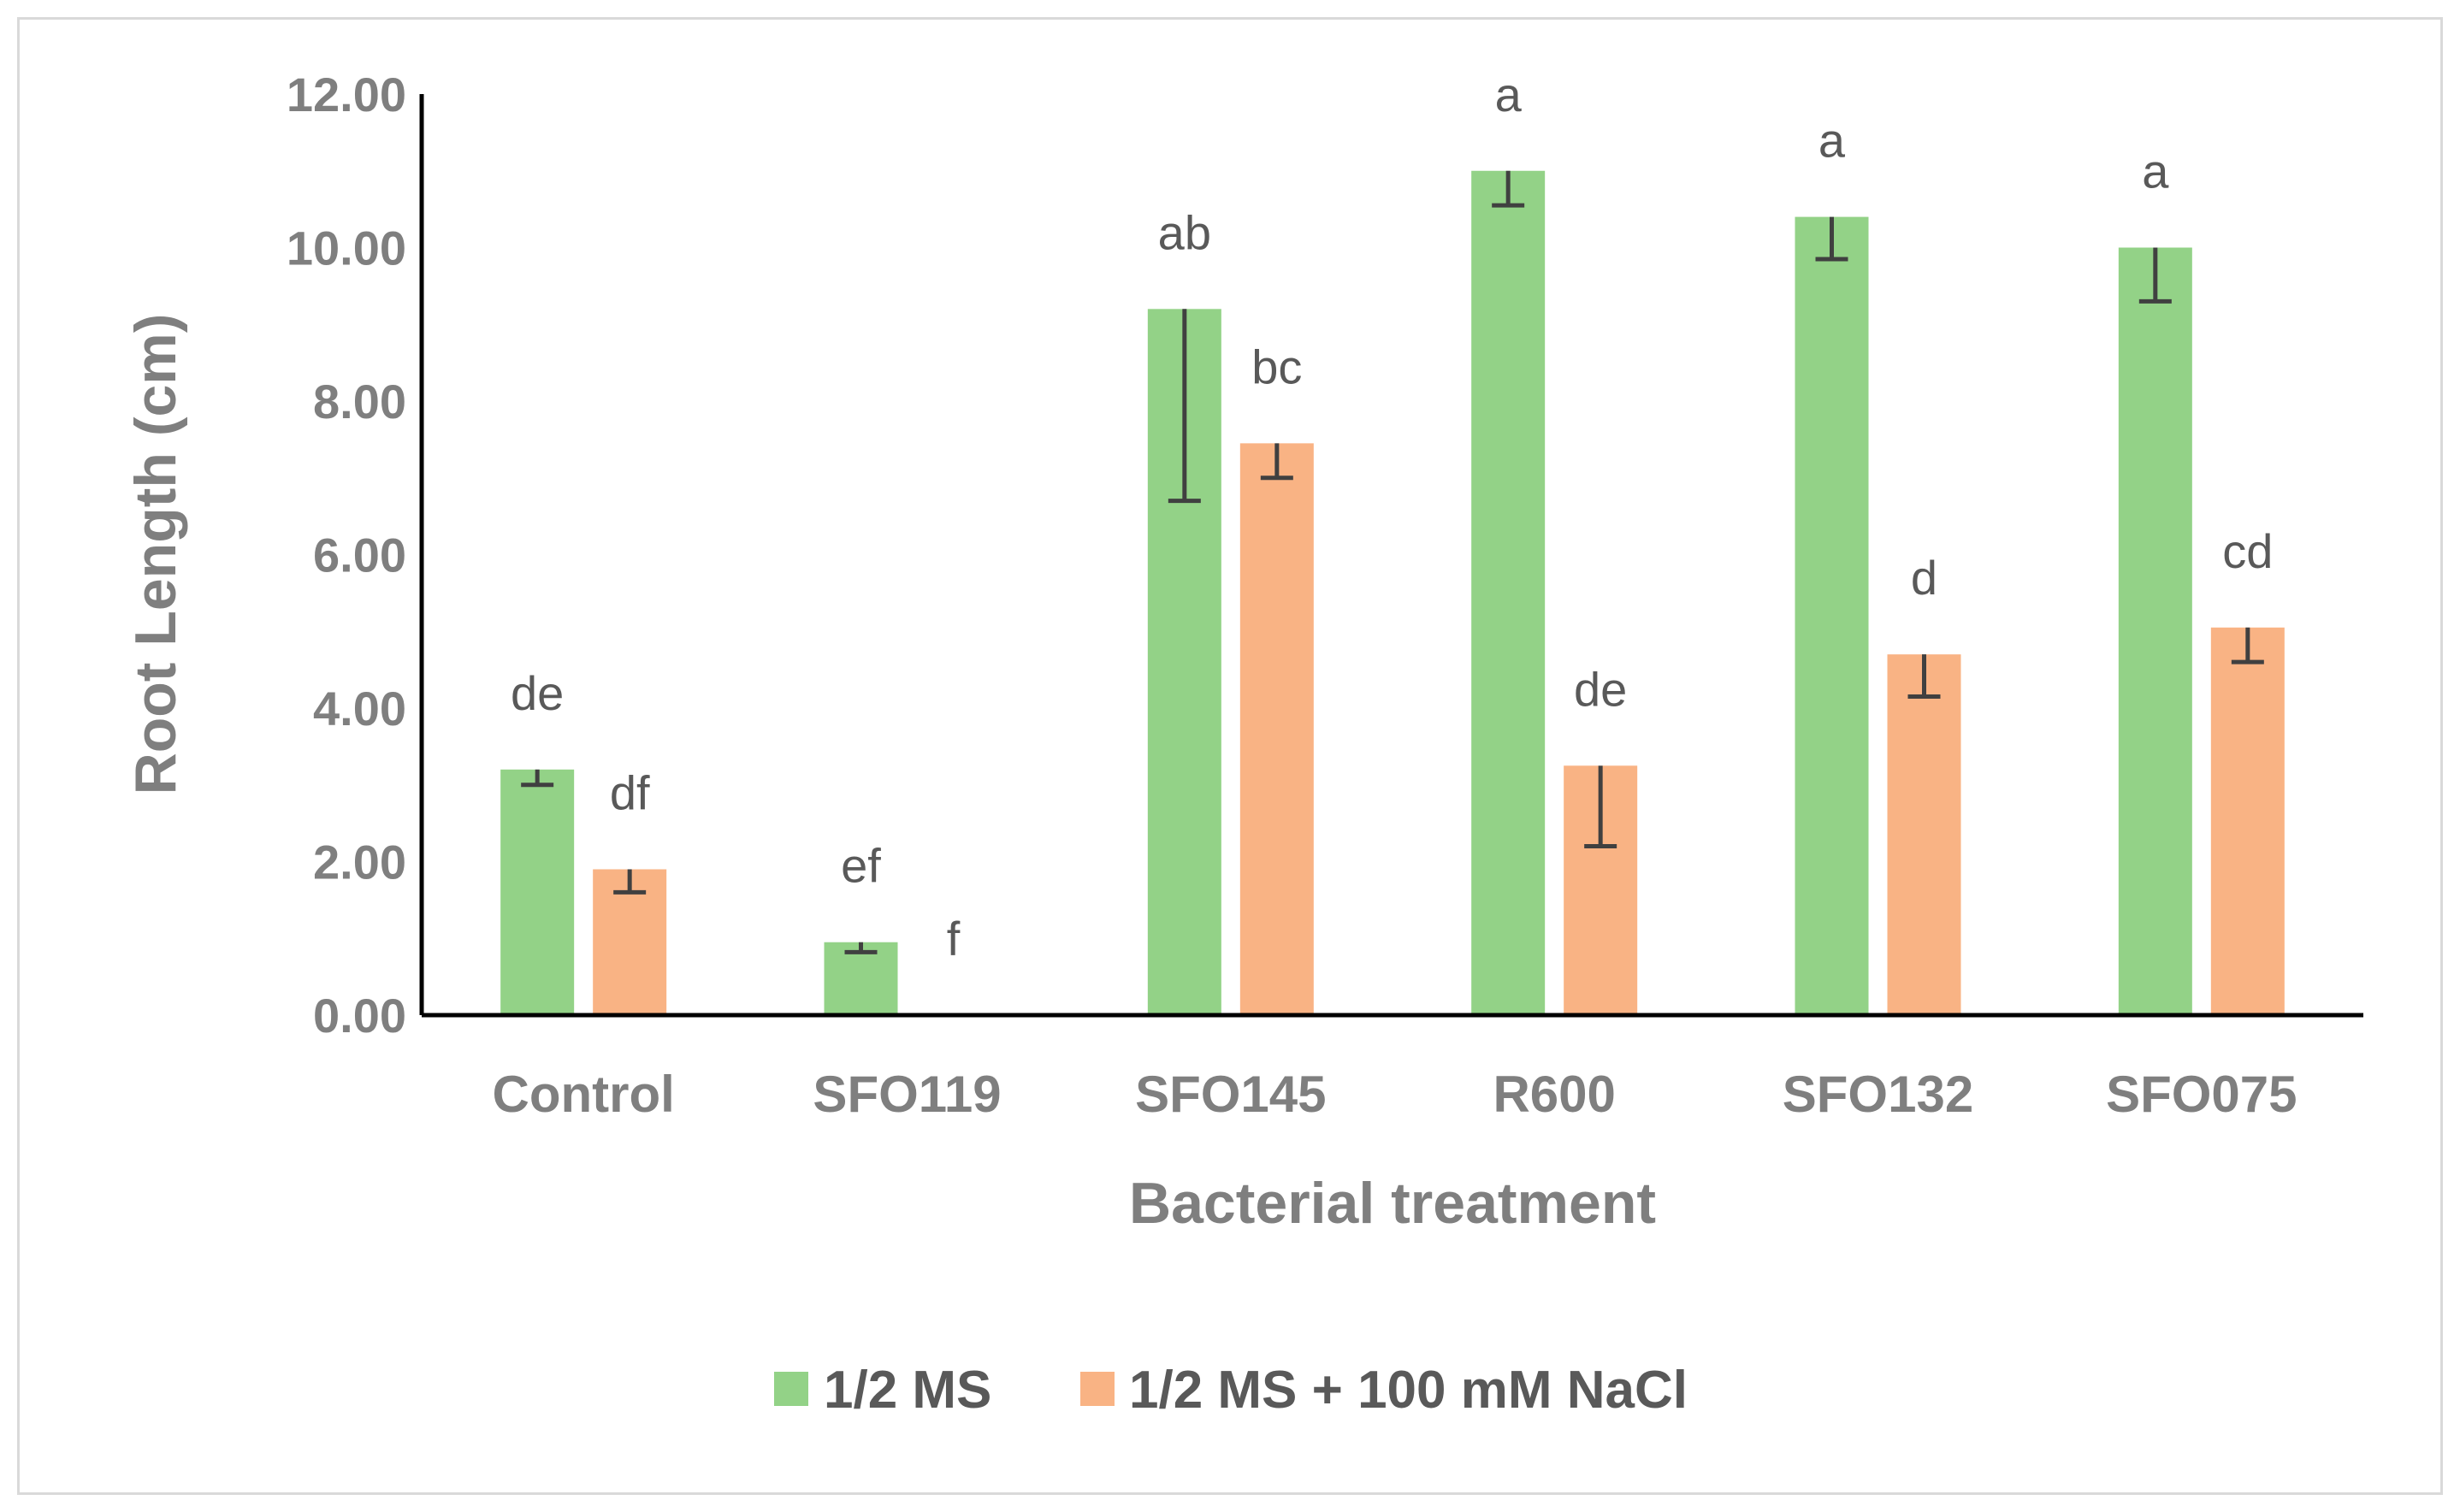 The height and width of the screenshot is (1512, 2460). I want to click on y-tick-label: 4.00, so click(360, 708).